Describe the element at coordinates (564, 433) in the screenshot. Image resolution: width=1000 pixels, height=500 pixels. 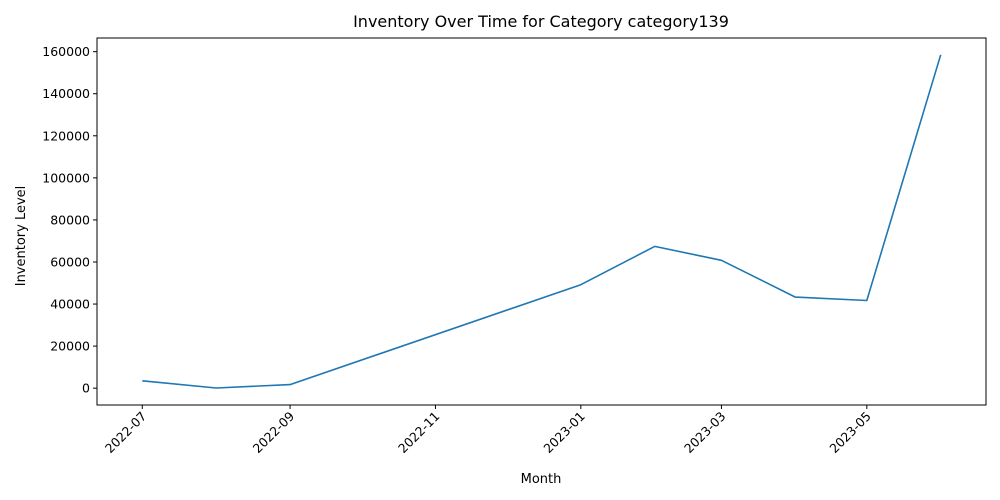
I see `x-tick-label: 2023-01` at that location.